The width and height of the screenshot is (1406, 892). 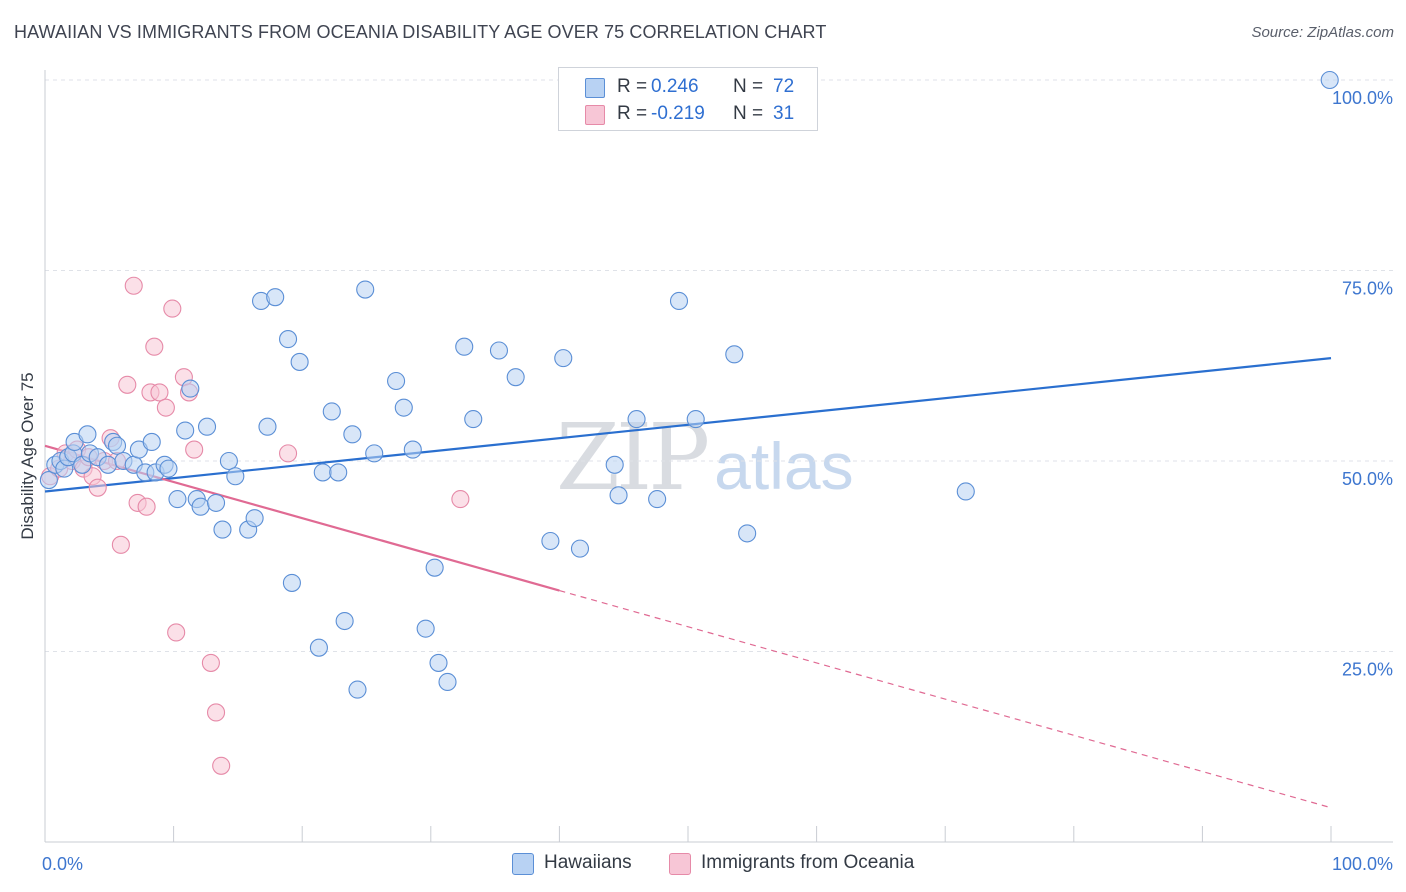 I want to click on correlation-legend: R = 0.246 N = 72 R = -0.219 N = 31, so click(x=688, y=99).